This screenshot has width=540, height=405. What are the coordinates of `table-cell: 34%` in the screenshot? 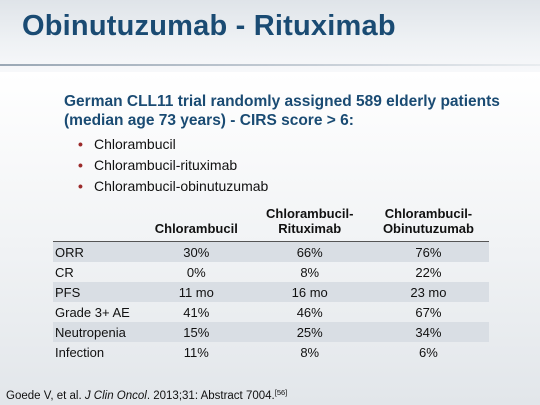 It's located at (428, 332).